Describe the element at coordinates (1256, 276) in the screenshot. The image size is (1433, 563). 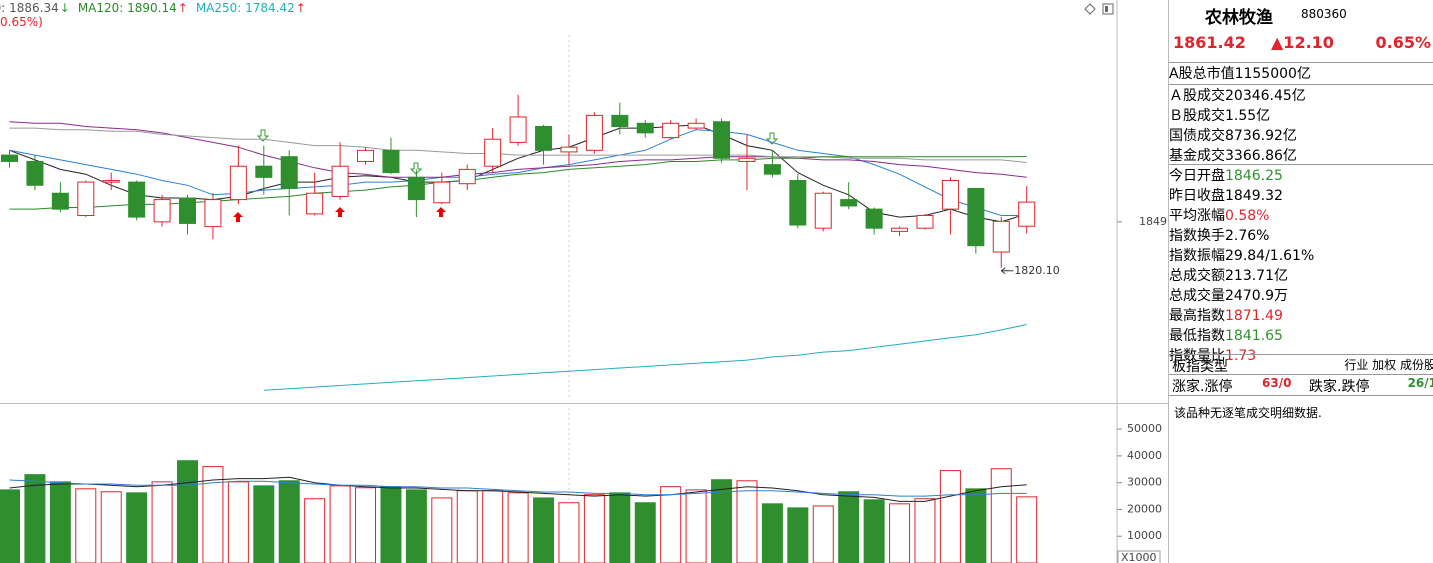
I see `row-value: 213.71亿` at that location.